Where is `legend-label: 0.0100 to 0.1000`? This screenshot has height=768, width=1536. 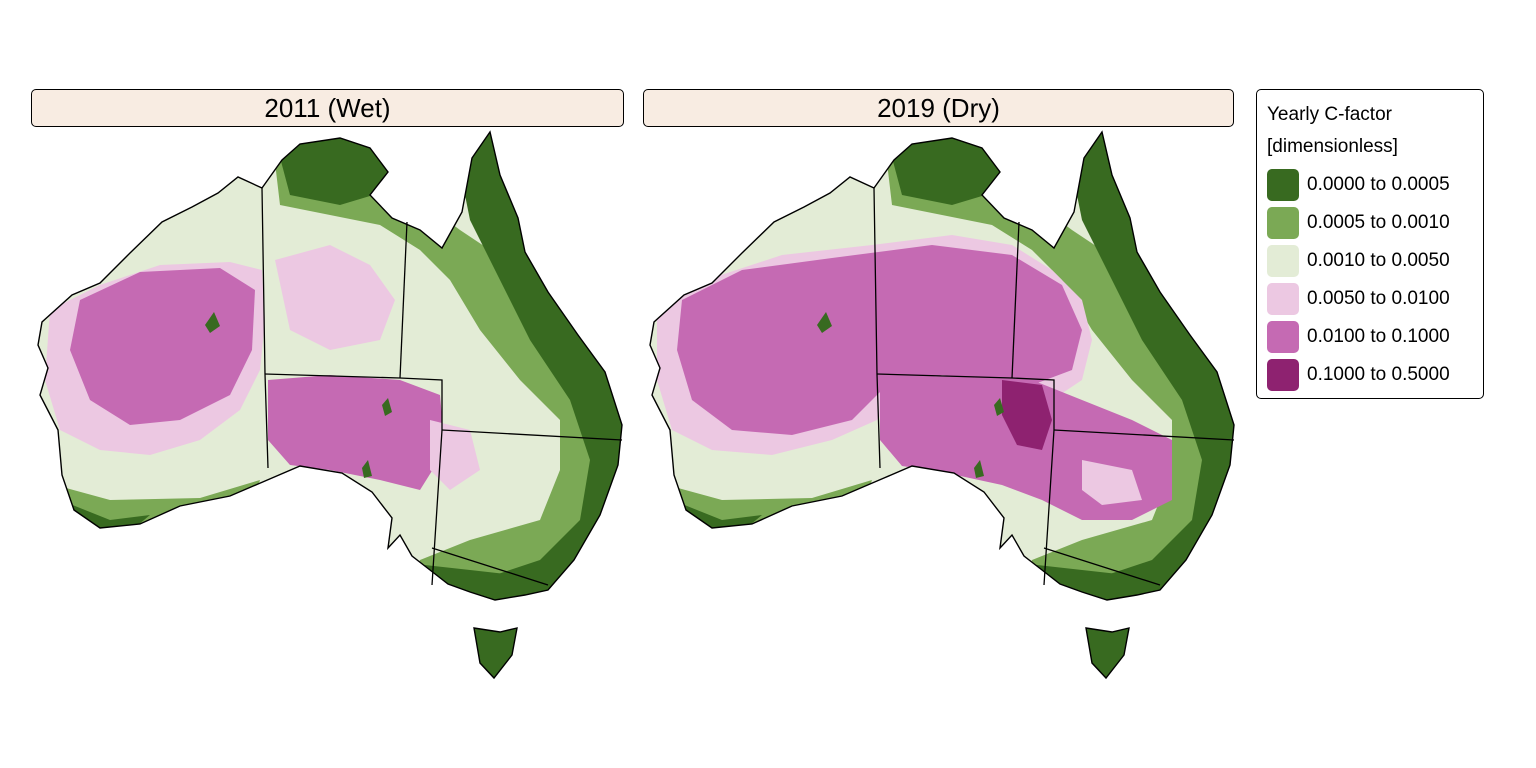 legend-label: 0.0100 to 0.1000 is located at coordinates (1378, 336).